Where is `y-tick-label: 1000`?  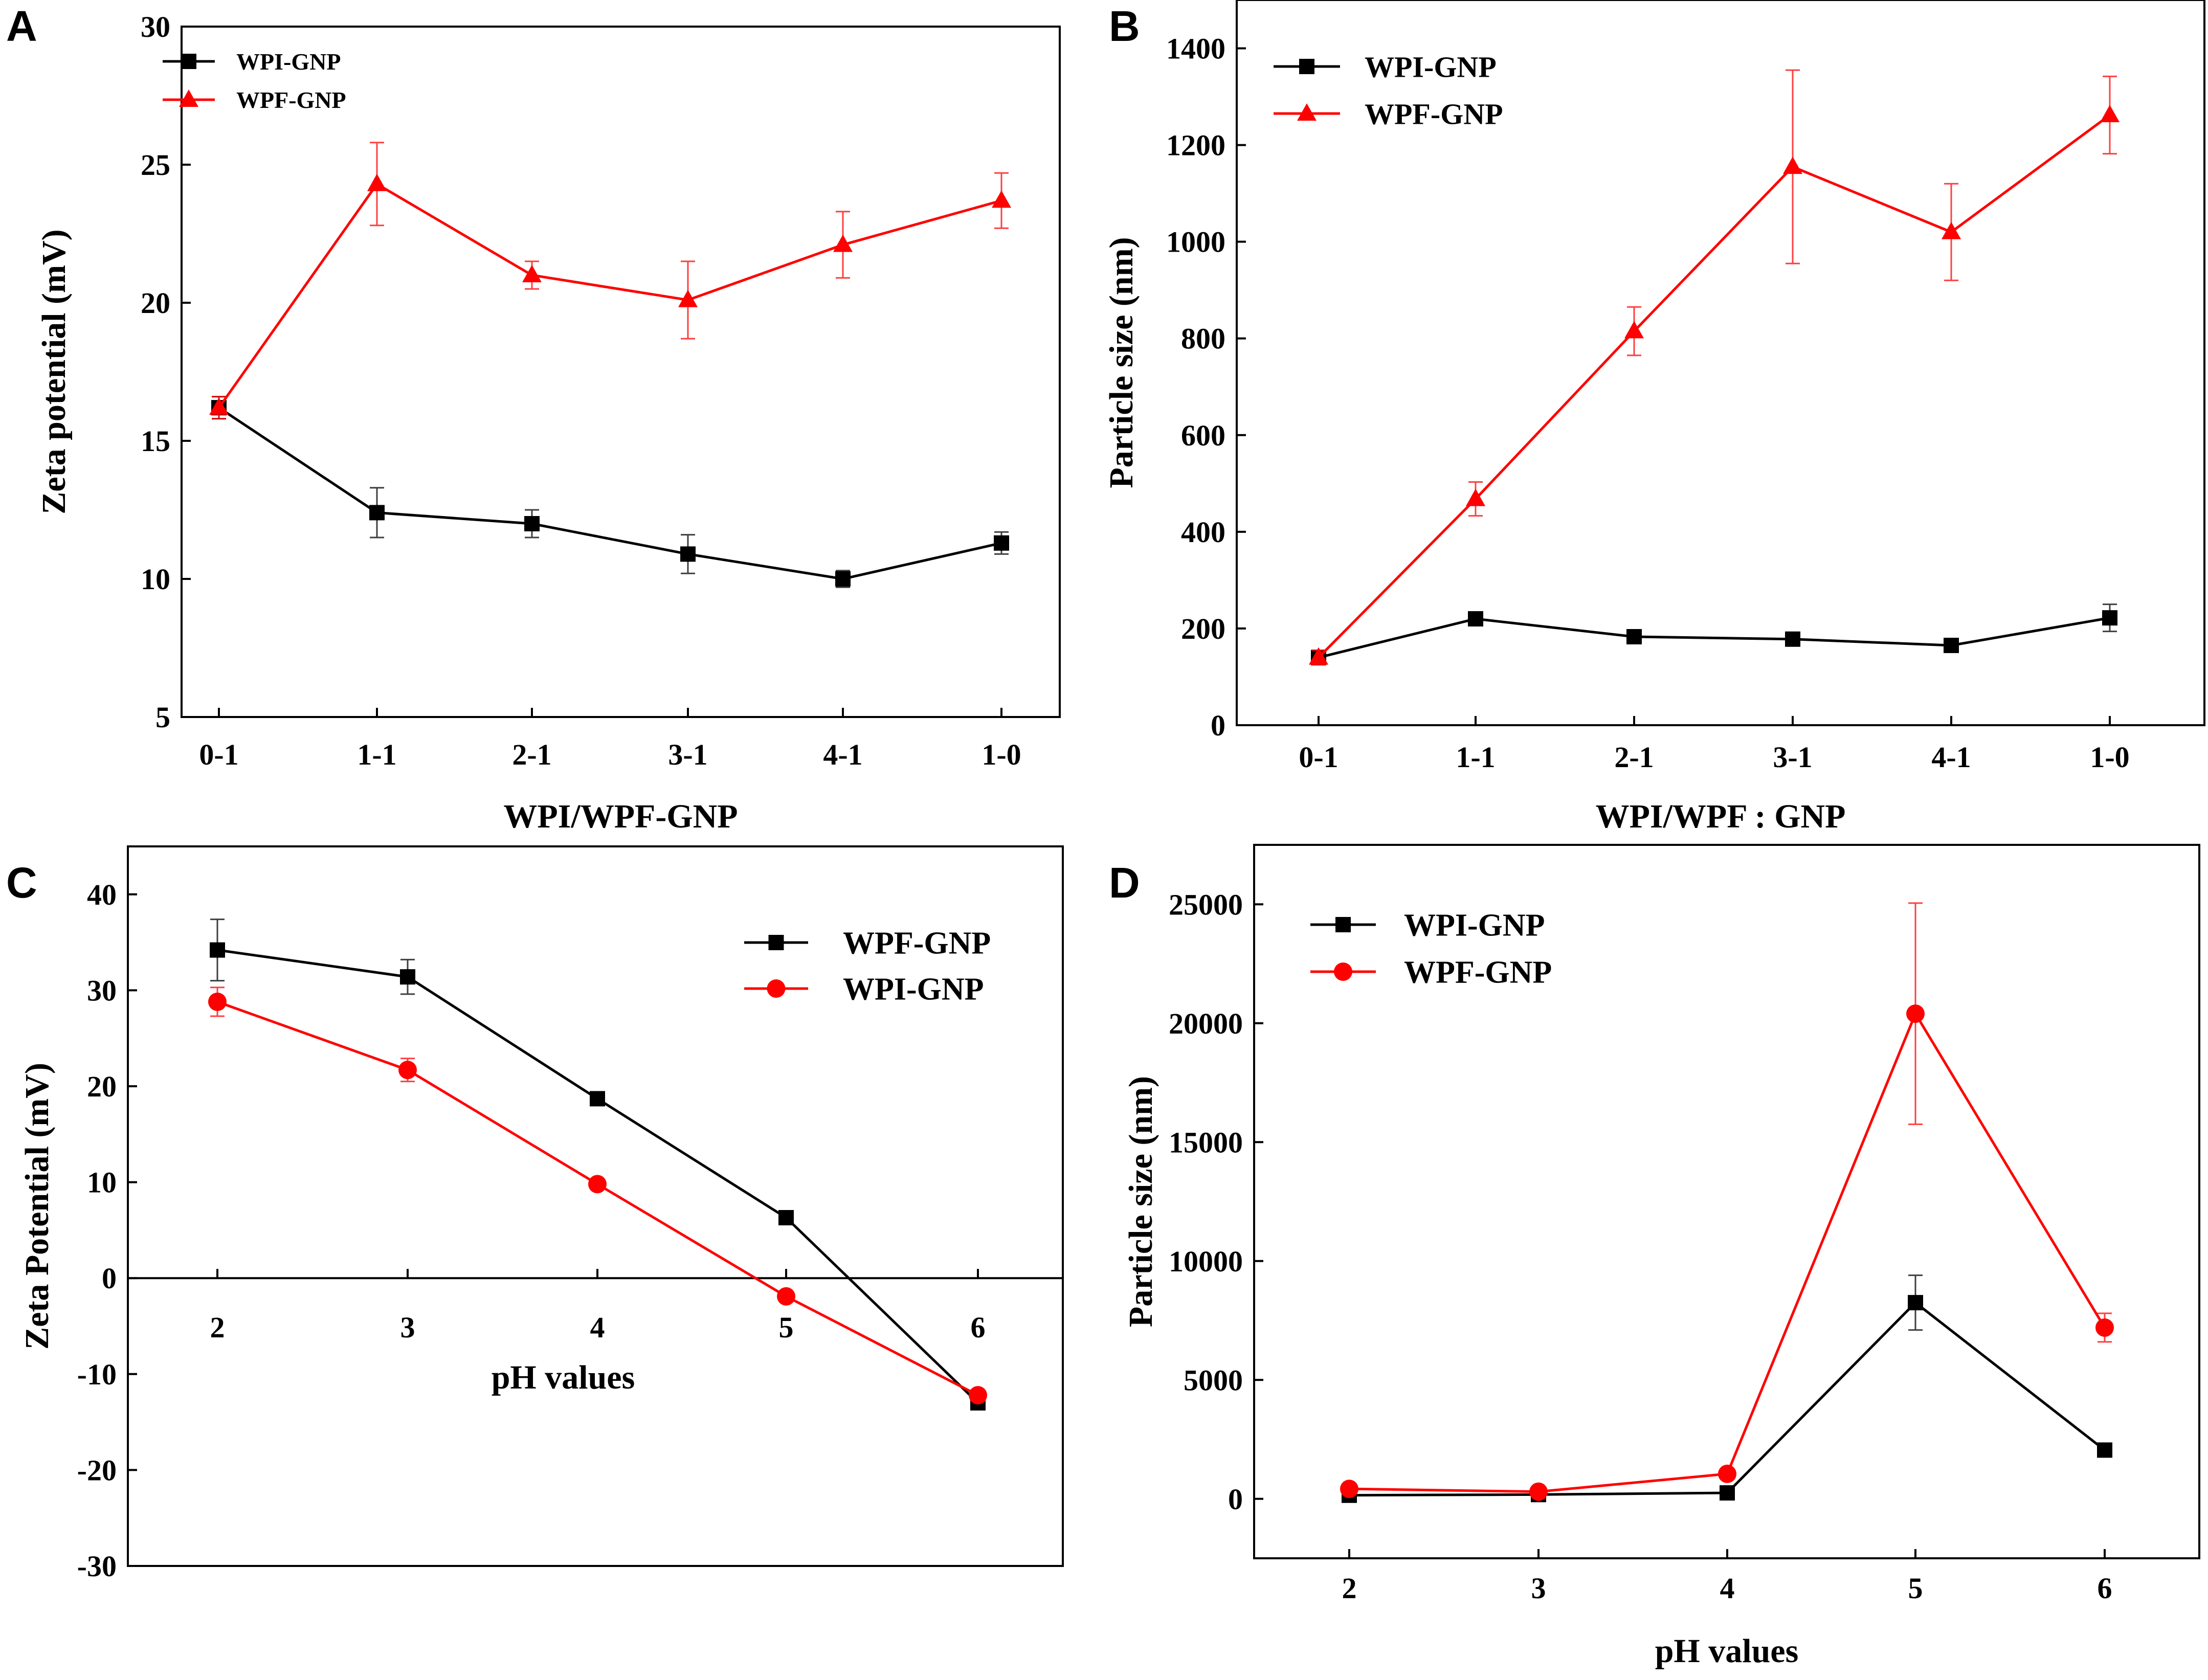 y-tick-label: 1000 is located at coordinates (1195, 242).